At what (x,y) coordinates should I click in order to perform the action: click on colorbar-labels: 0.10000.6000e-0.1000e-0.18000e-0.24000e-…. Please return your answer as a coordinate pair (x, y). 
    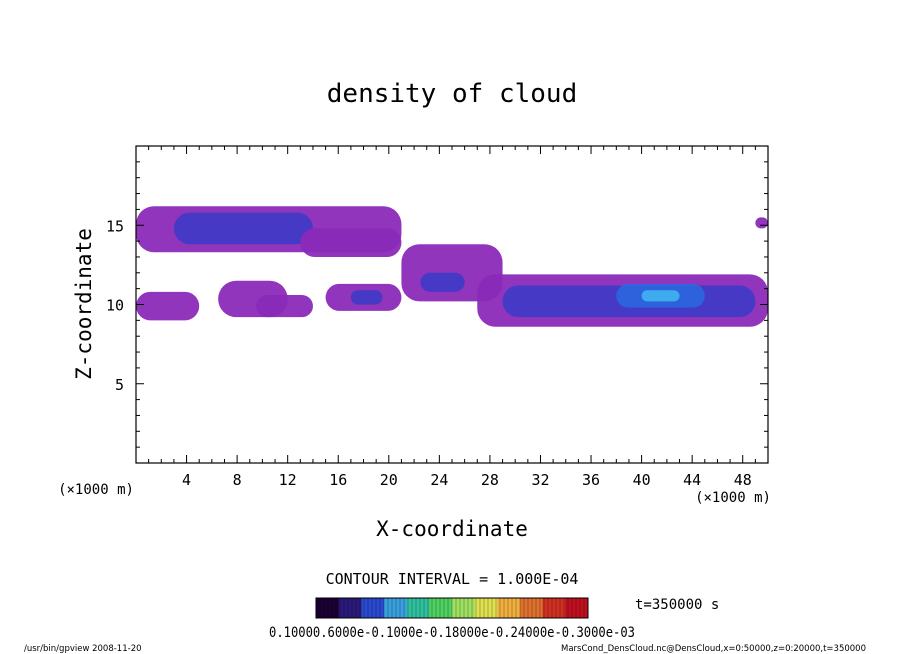
    Looking at the image, I should click on (452, 633).